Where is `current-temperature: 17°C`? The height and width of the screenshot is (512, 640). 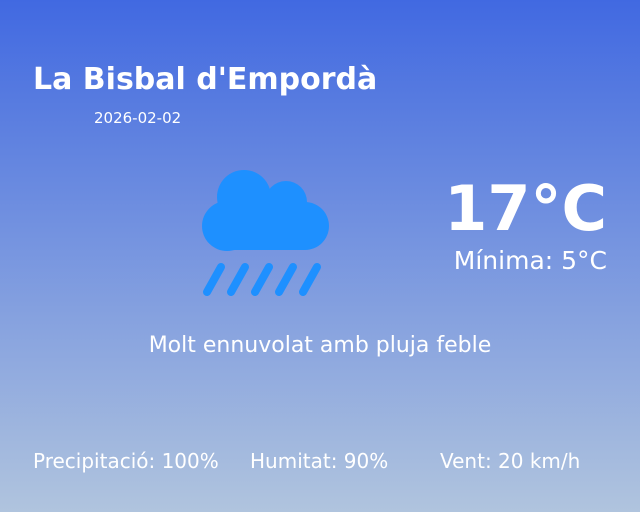
current-temperature: 17°C is located at coordinates (525, 208).